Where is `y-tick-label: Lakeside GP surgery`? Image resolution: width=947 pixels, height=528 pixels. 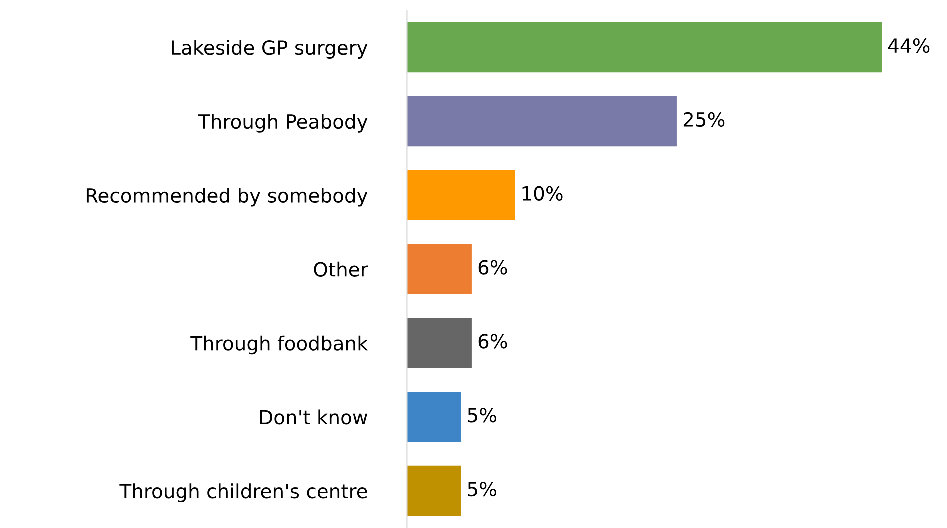 y-tick-label: Lakeside GP surgery is located at coordinates (270, 49).